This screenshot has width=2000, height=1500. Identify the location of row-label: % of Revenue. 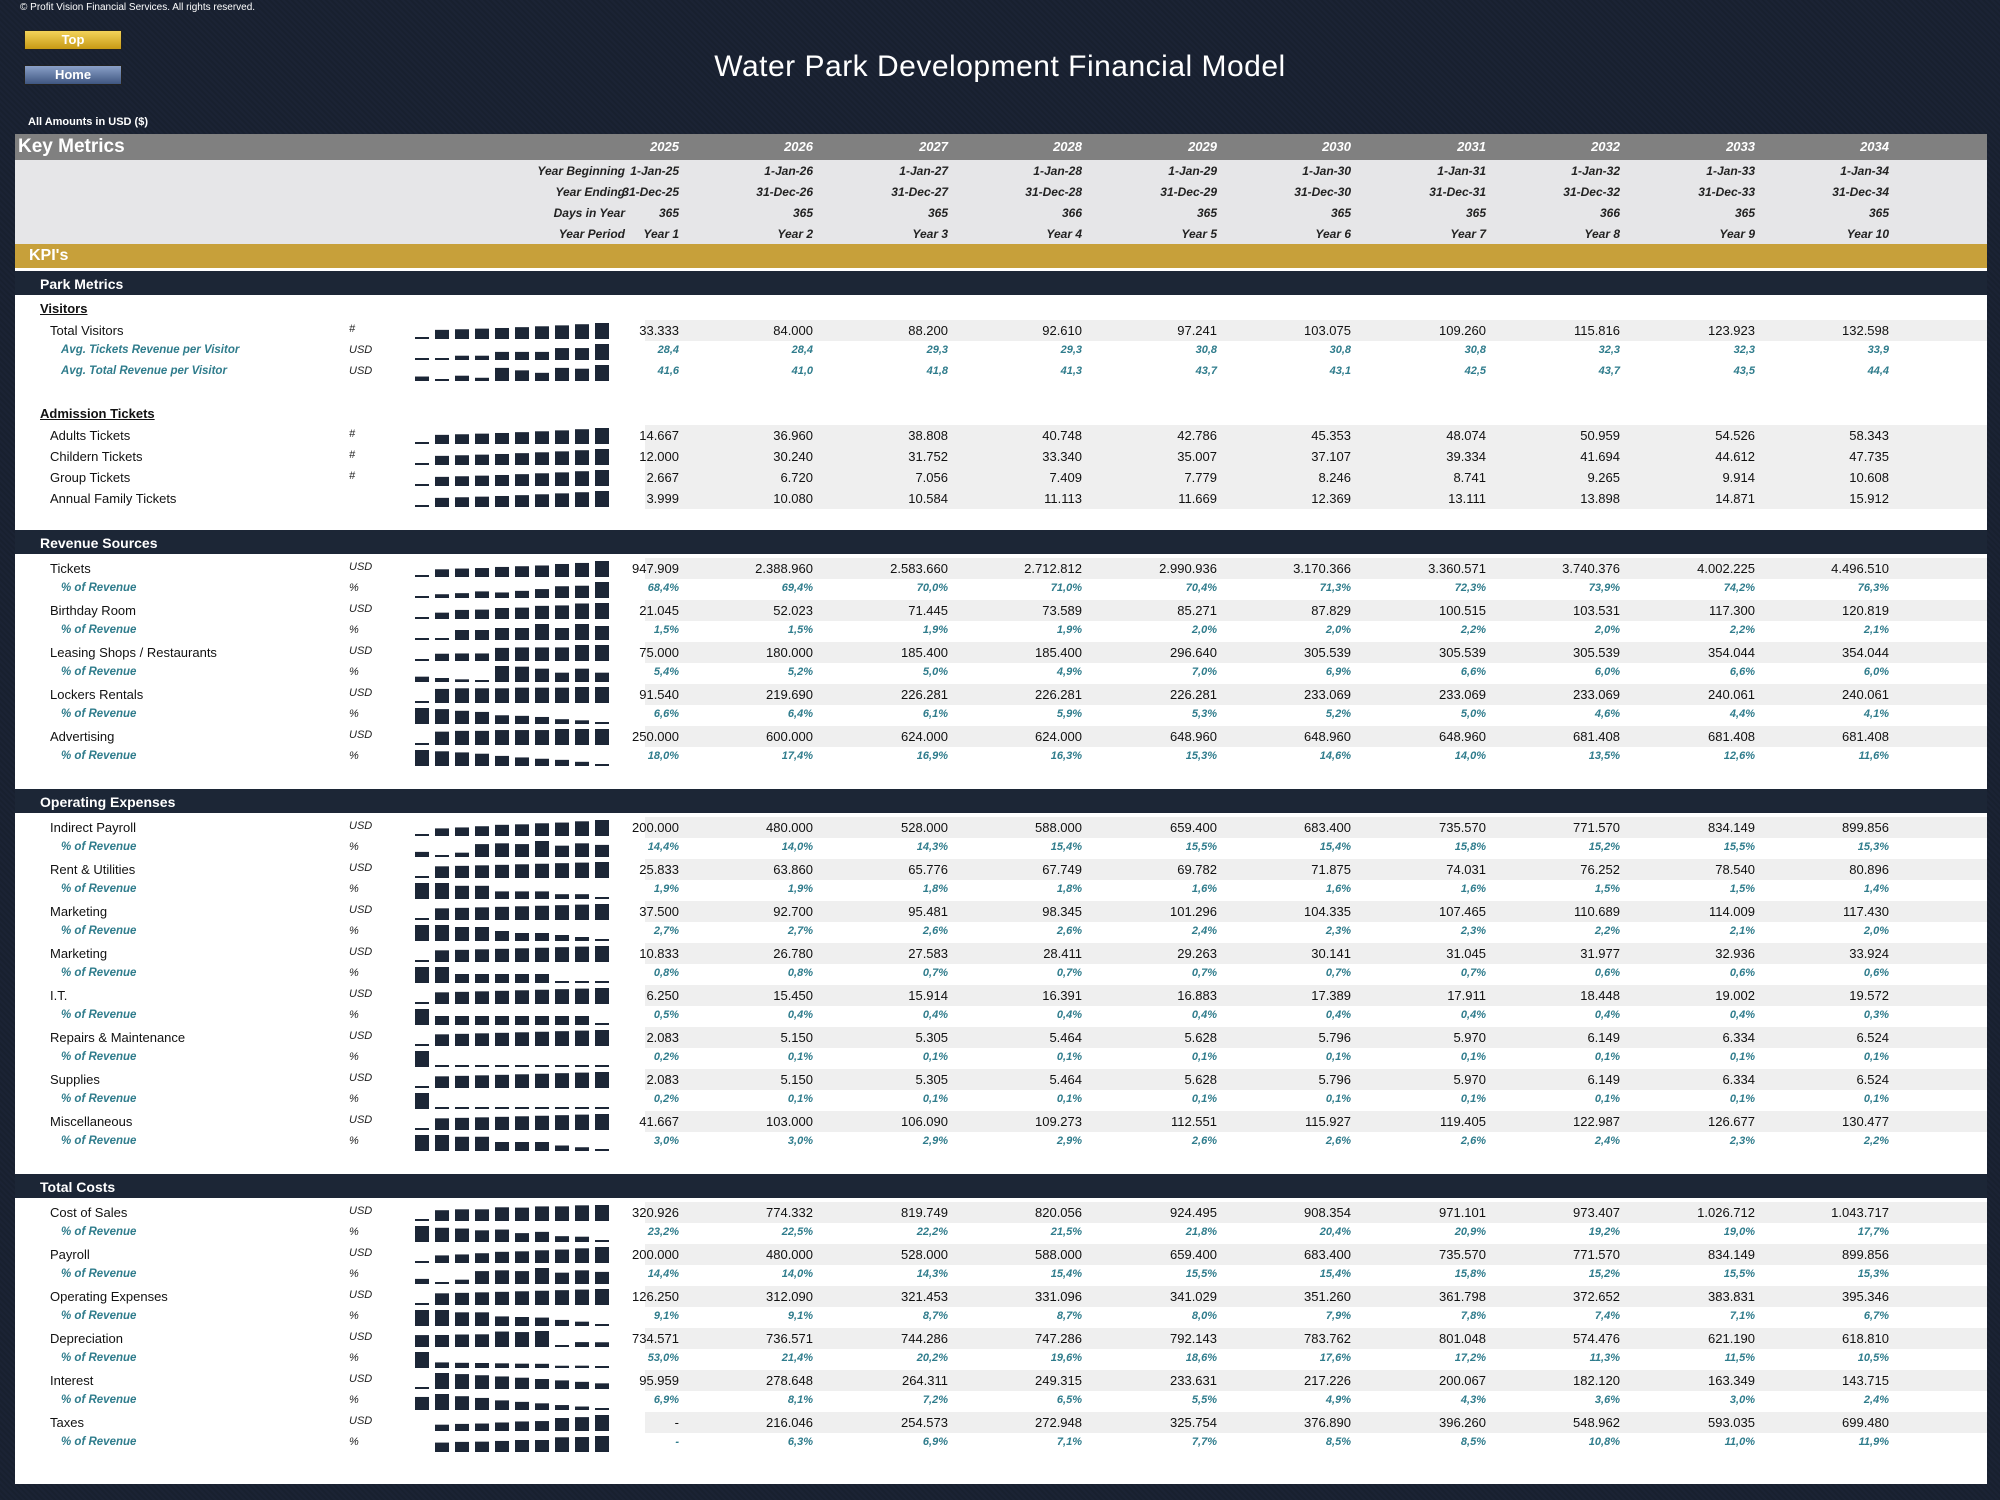
(99, 588).